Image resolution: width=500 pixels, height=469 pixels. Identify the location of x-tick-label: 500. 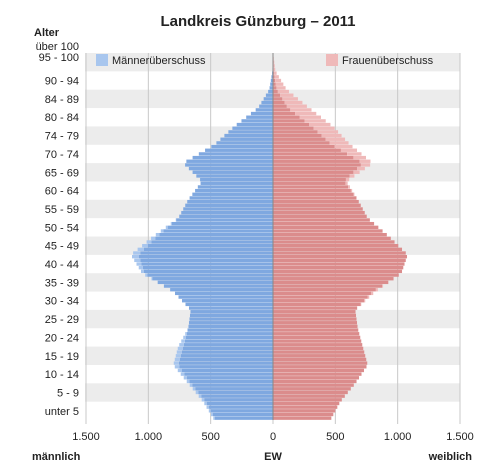
(210, 437).